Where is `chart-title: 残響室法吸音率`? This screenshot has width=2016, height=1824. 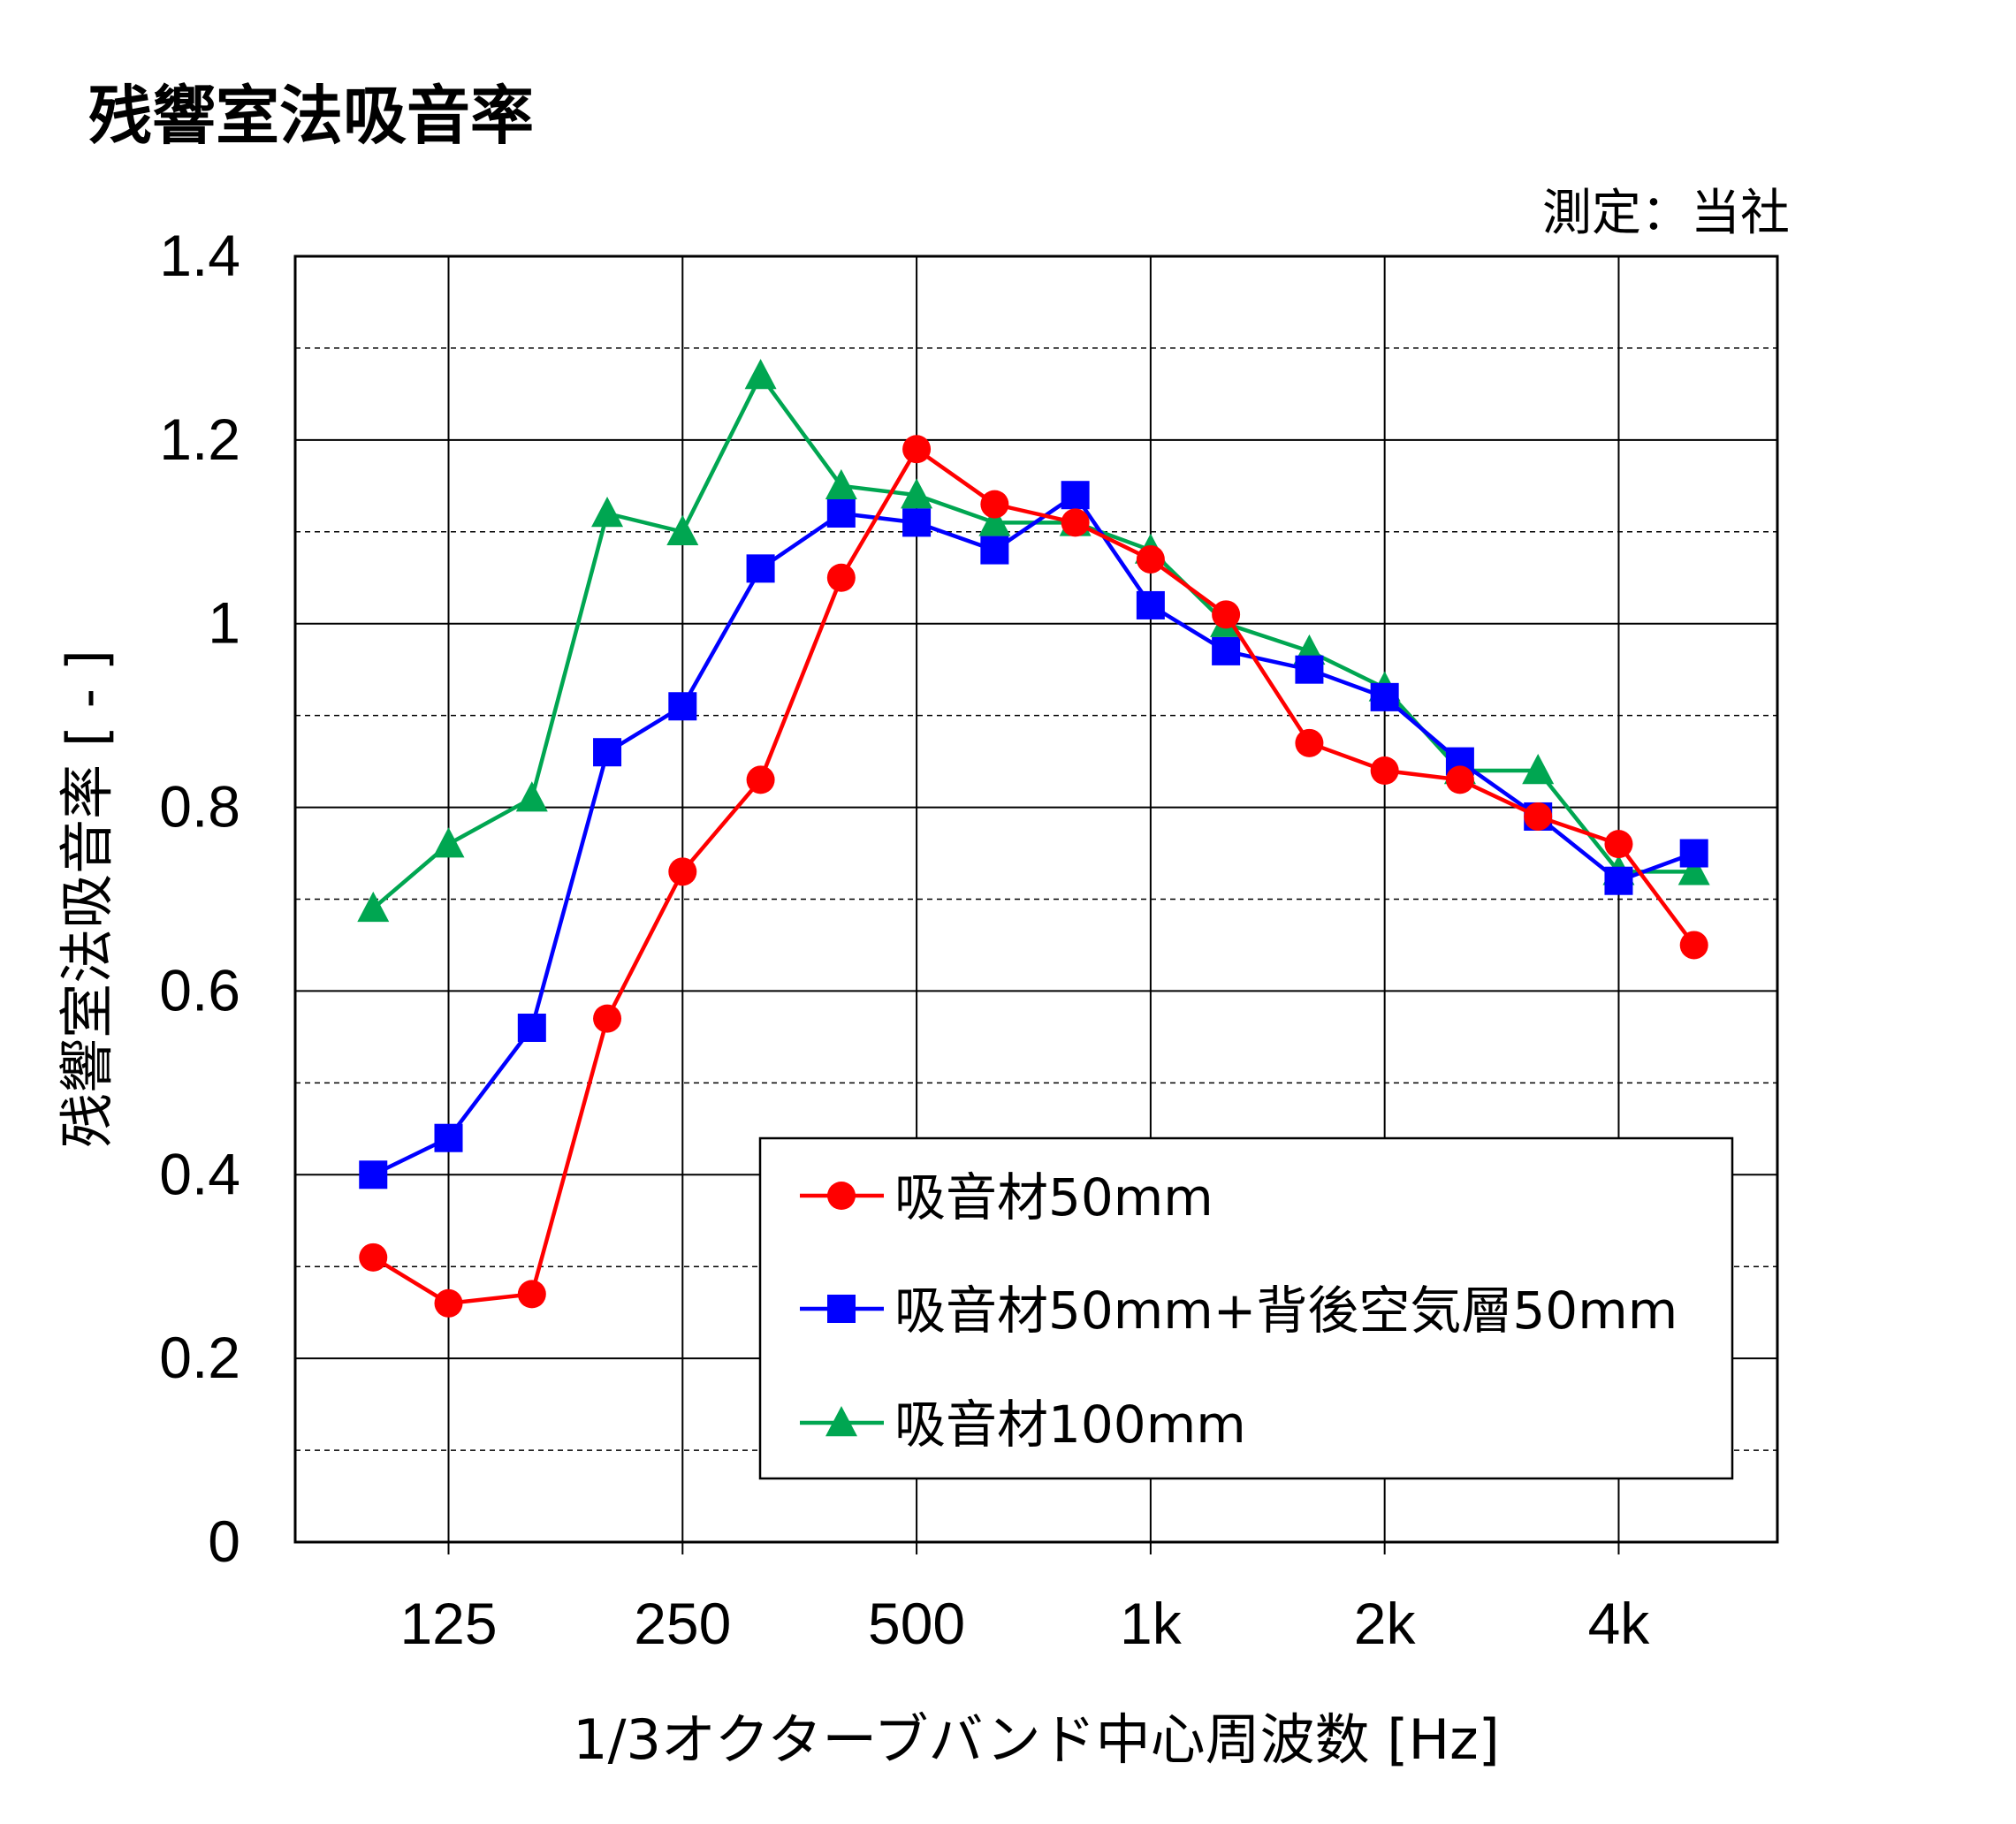 chart-title: 残響室法吸音率 is located at coordinates (312, 116).